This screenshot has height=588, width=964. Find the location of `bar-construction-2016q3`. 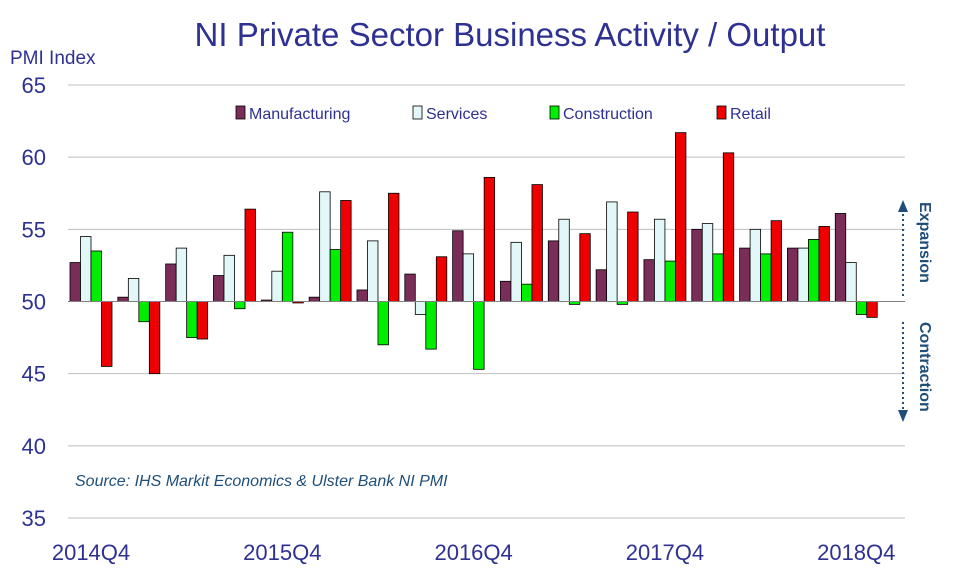

bar-construction-2016q3 is located at coordinates (431, 325).